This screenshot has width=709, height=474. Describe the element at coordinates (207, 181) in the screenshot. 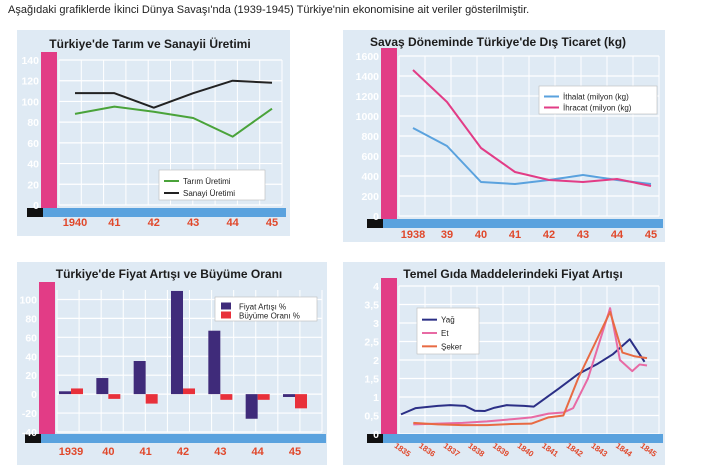

I see `legend-label: Tarım Üretimi` at that location.